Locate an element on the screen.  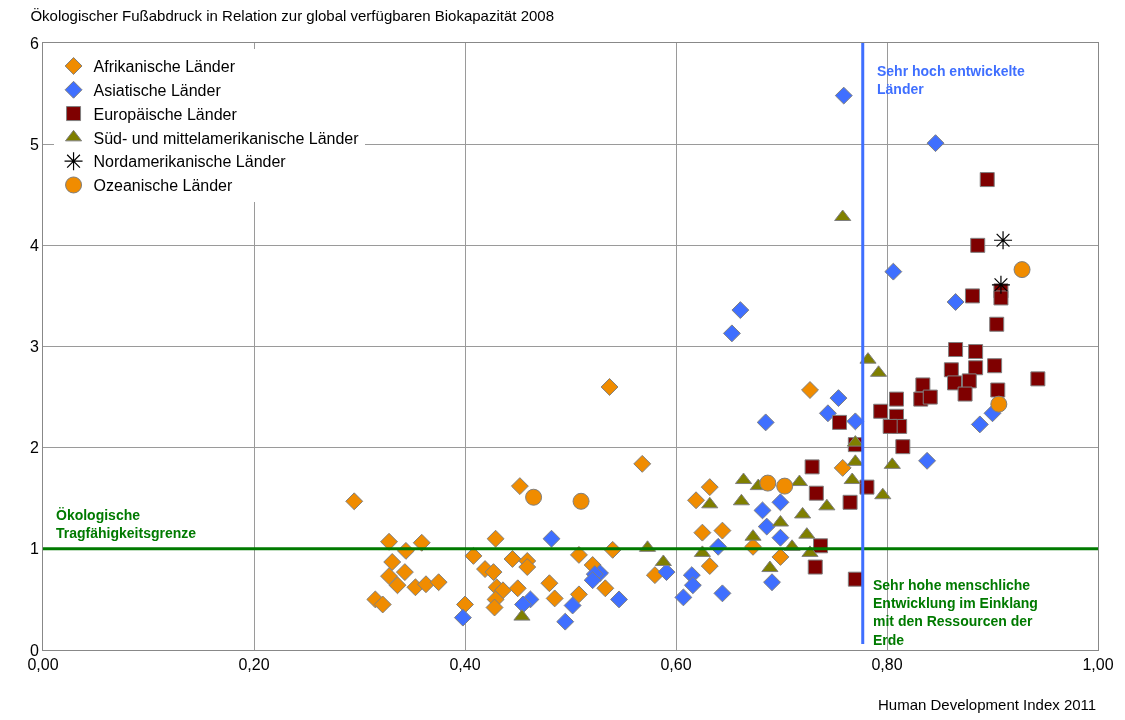
x-tick-label: 1,00 is located at coordinates (1098, 665).